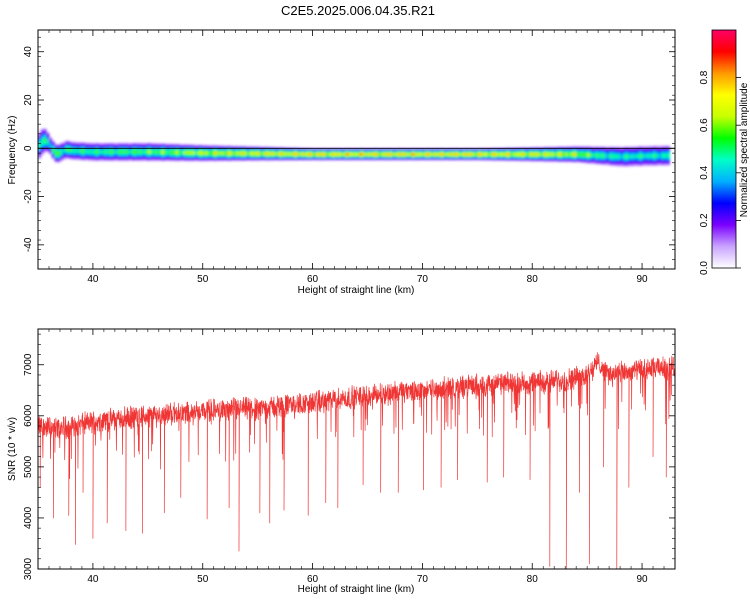 This screenshot has width=750, height=600. Describe the element at coordinates (423, 579) in the screenshot. I see `x-tick-label: 70` at that location.